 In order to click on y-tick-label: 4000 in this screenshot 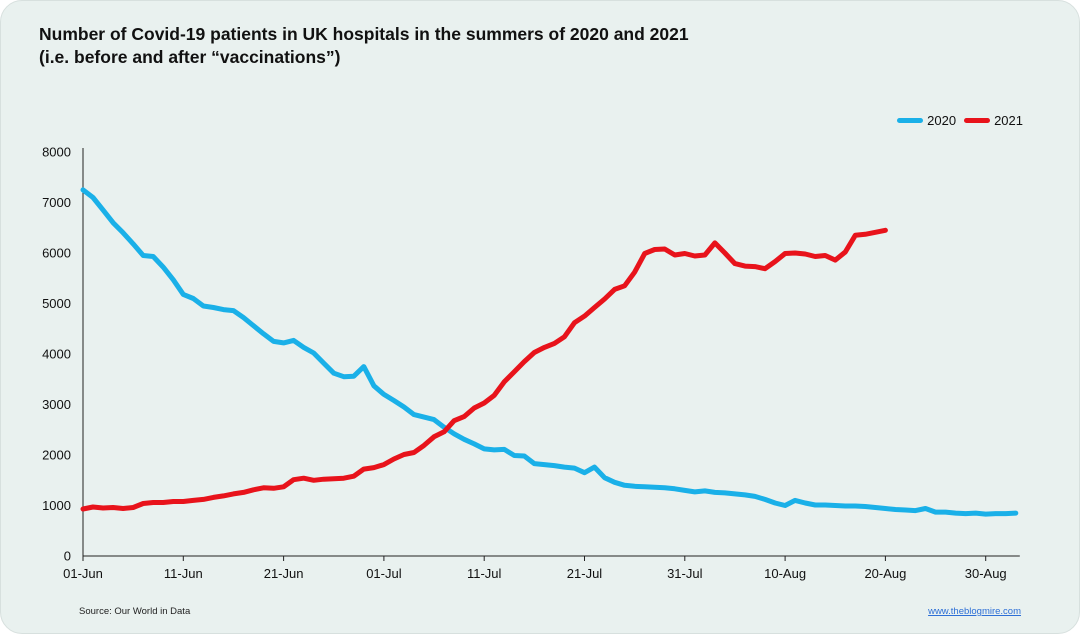, I will do `click(56, 354)`.